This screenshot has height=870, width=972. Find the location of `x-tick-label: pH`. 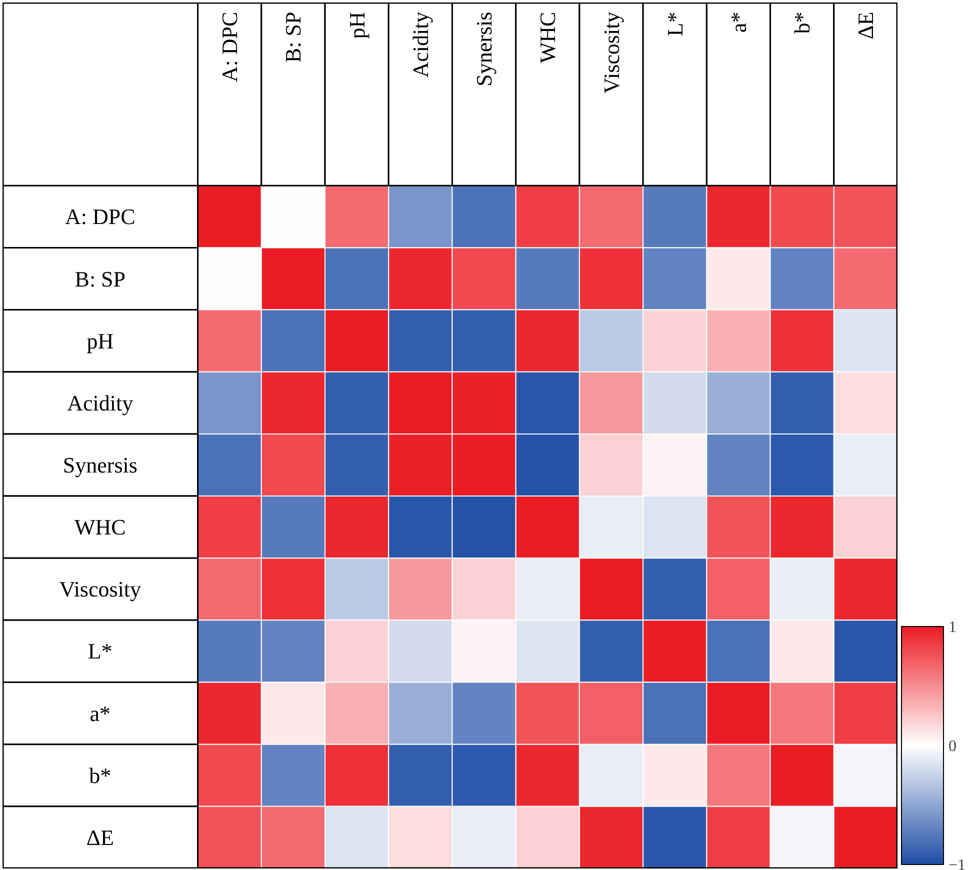

x-tick-label: pH is located at coordinates (357, 25).